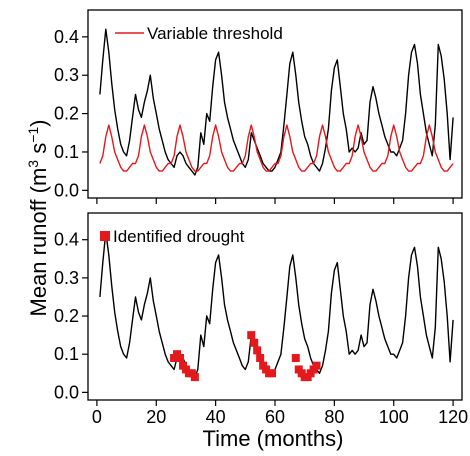 The image size is (470, 456). What do you see at coordinates (273, 438) in the screenshot?
I see `x-axis-title: Time (months)` at bounding box center [273, 438].